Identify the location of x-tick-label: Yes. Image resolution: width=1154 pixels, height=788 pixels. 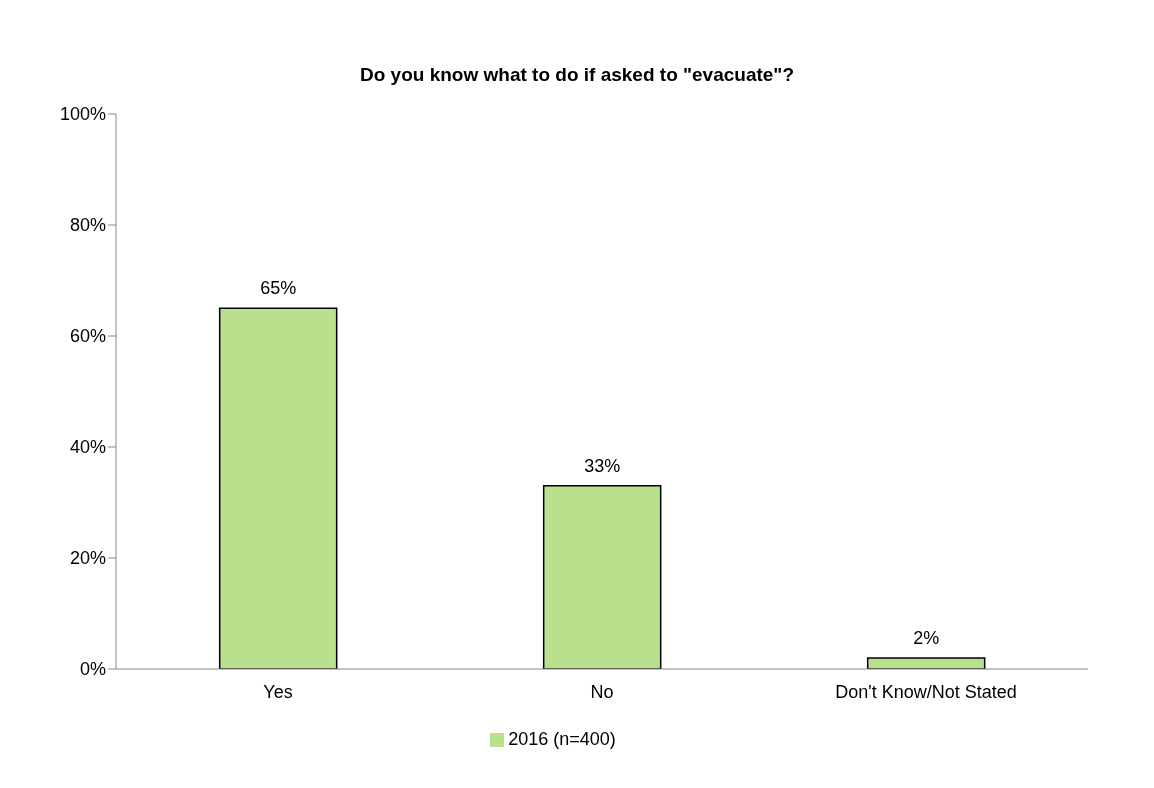
(278, 691).